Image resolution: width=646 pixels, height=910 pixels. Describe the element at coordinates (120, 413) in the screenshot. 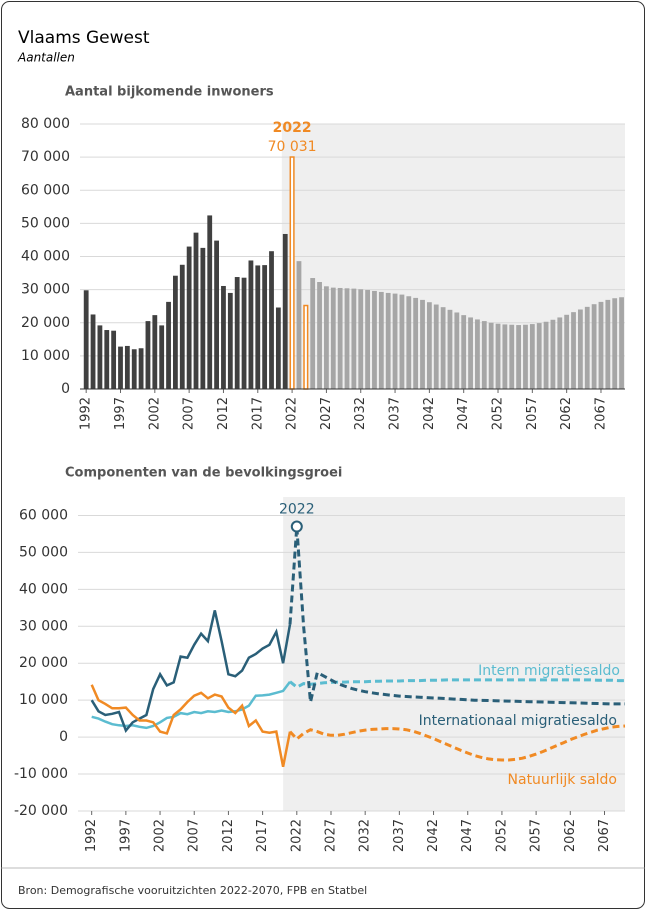

I see `x-tick-label: 1997` at that location.